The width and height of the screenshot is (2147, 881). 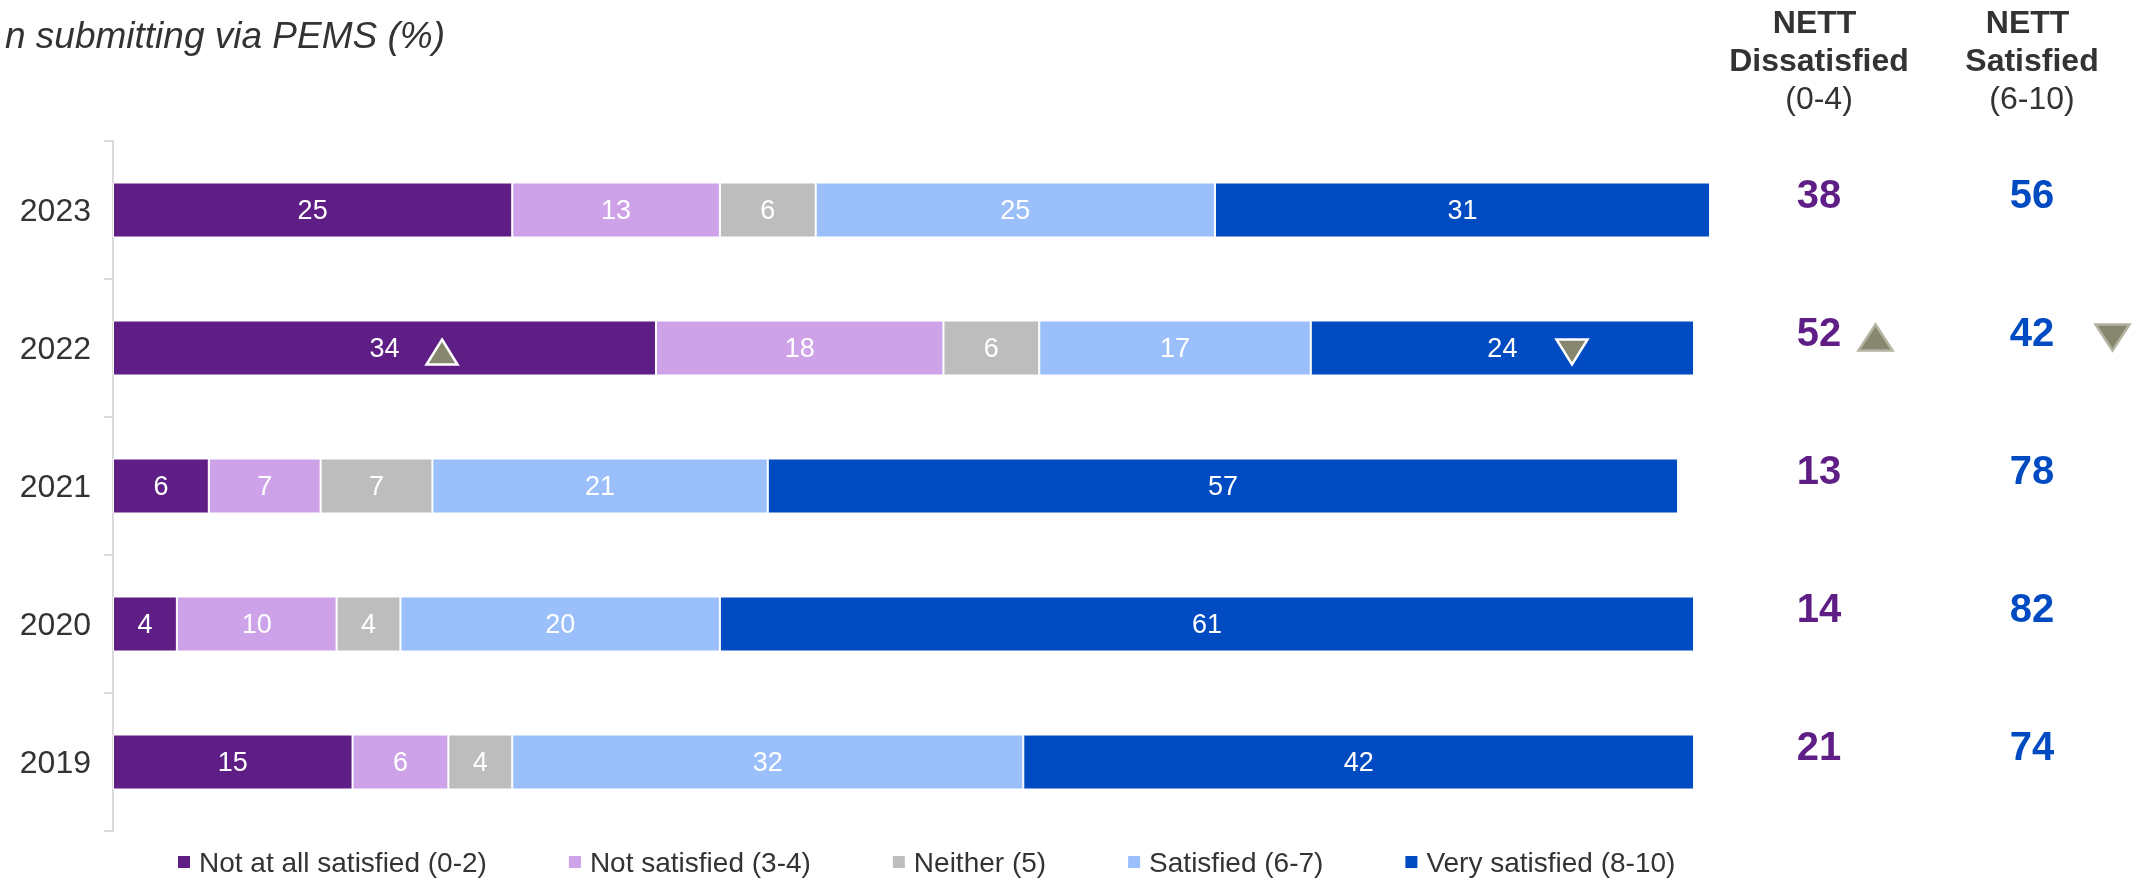 What do you see at coordinates (55, 762) in the screenshot?
I see `y-tick-label: 2019` at bounding box center [55, 762].